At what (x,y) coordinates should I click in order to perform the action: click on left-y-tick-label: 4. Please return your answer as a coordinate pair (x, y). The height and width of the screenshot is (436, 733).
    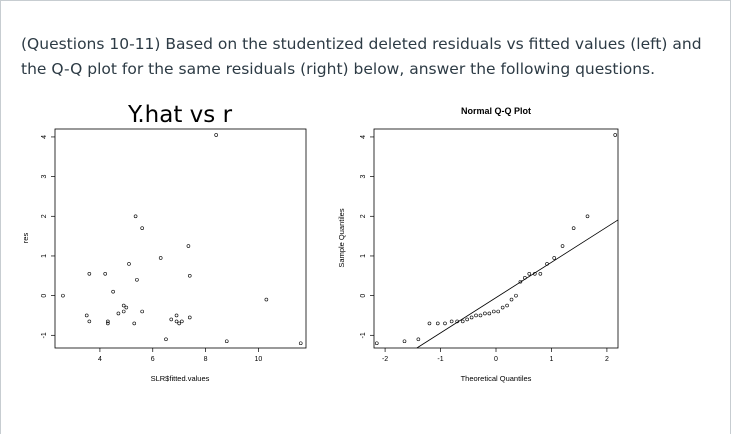
    Looking at the image, I should click on (44, 137).